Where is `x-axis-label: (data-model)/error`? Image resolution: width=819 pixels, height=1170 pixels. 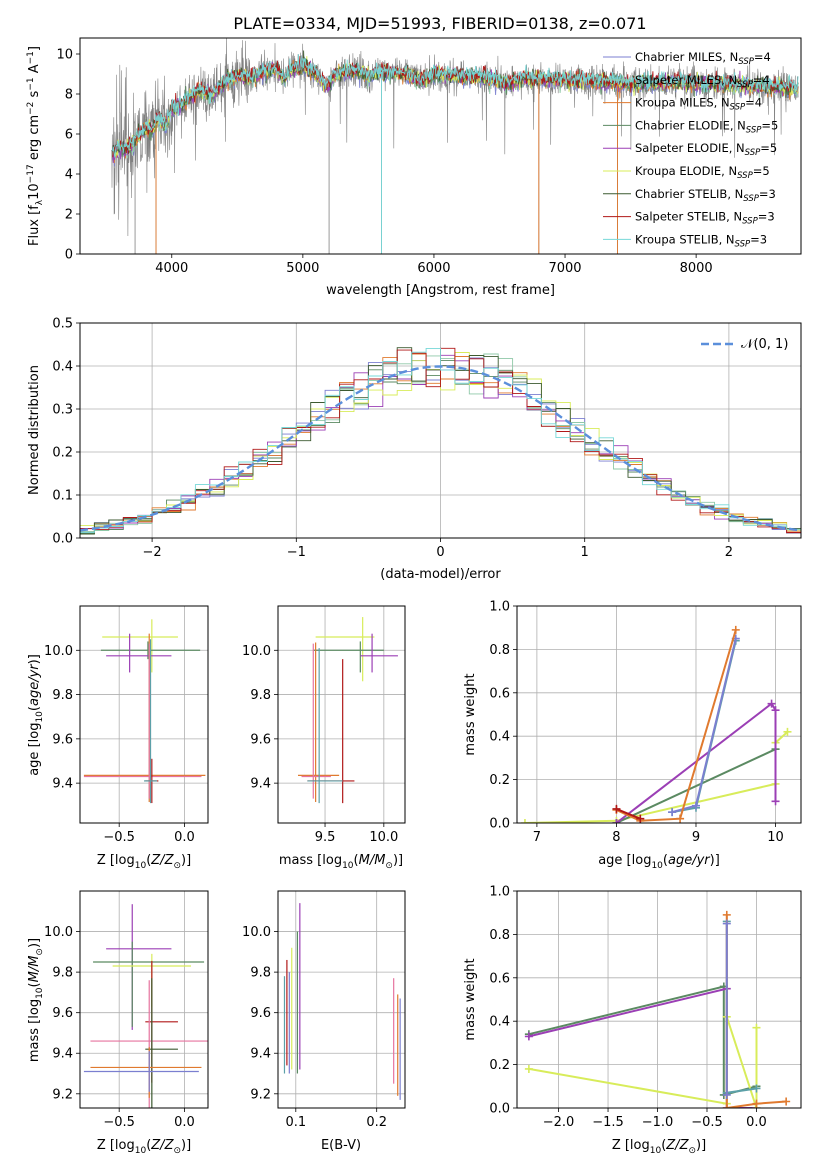
x-axis-label: (data-model)/error is located at coordinates (440, 574).